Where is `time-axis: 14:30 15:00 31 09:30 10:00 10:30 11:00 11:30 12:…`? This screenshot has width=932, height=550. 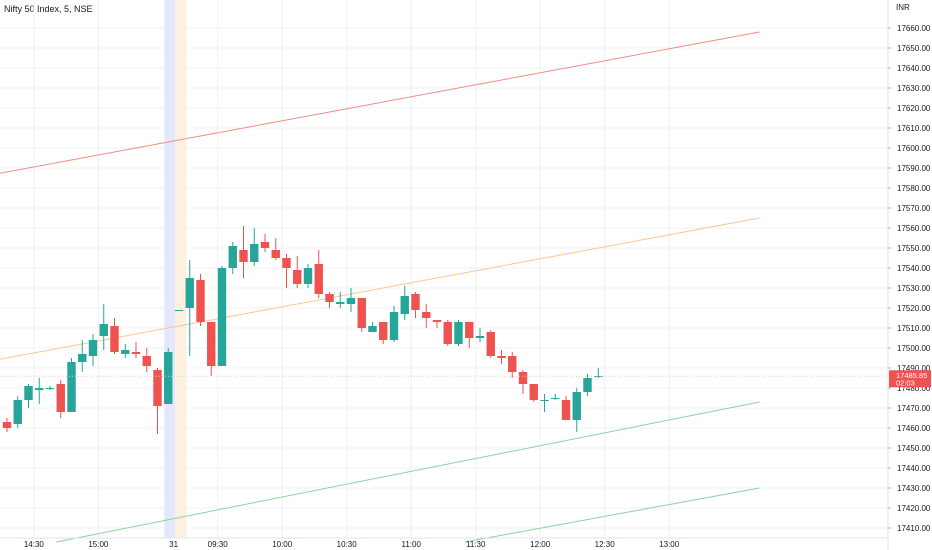 time-axis: 14:30 15:00 31 09:30 10:00 10:30 11:00 11:30 12:… is located at coordinates (352, 544).